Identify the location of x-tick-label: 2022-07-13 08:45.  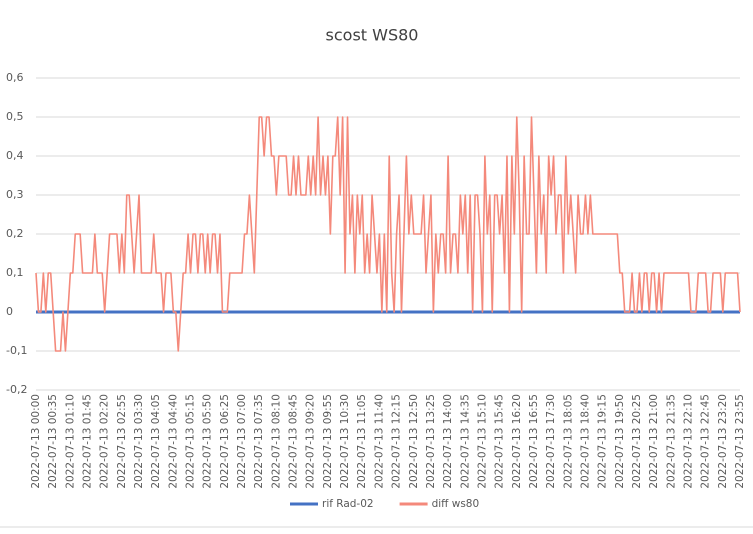
(294, 441).